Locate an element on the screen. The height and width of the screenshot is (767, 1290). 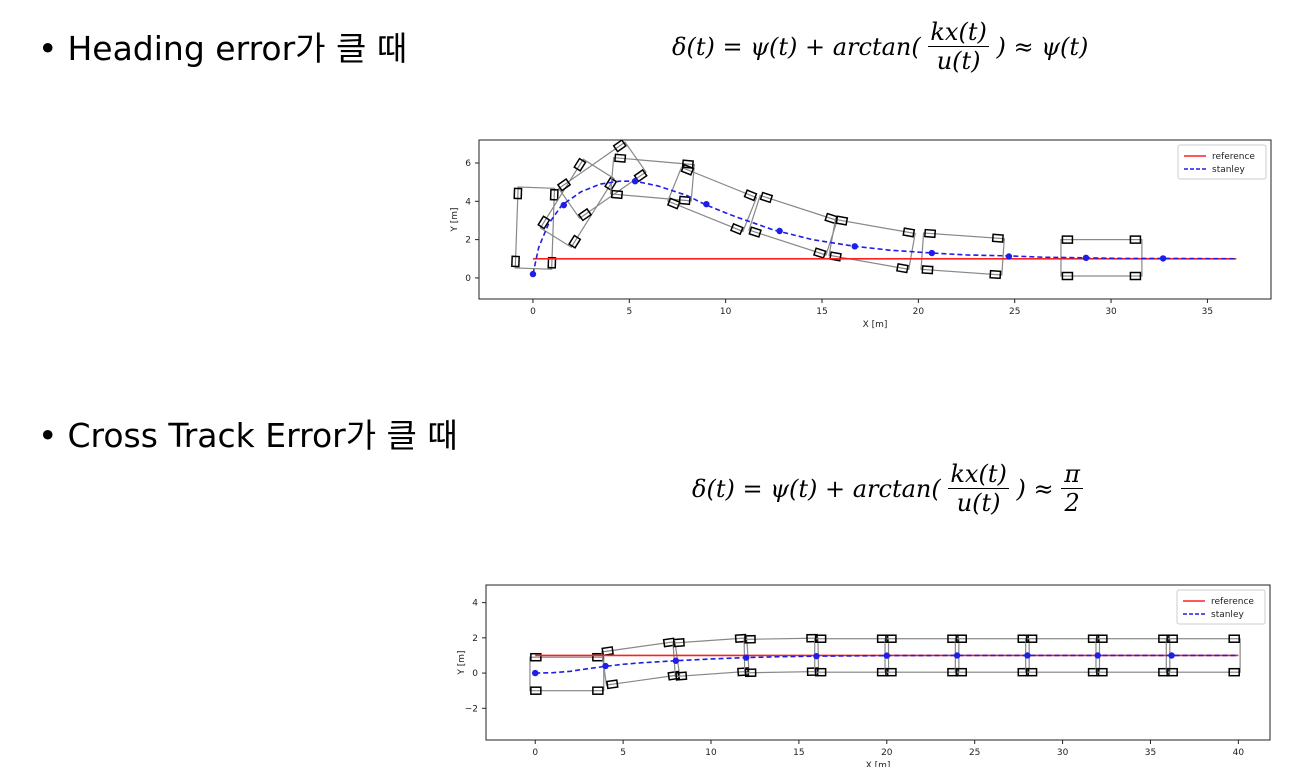
formula-rhs-prefix: ) ≈ is located at coordinates (1035, 488).